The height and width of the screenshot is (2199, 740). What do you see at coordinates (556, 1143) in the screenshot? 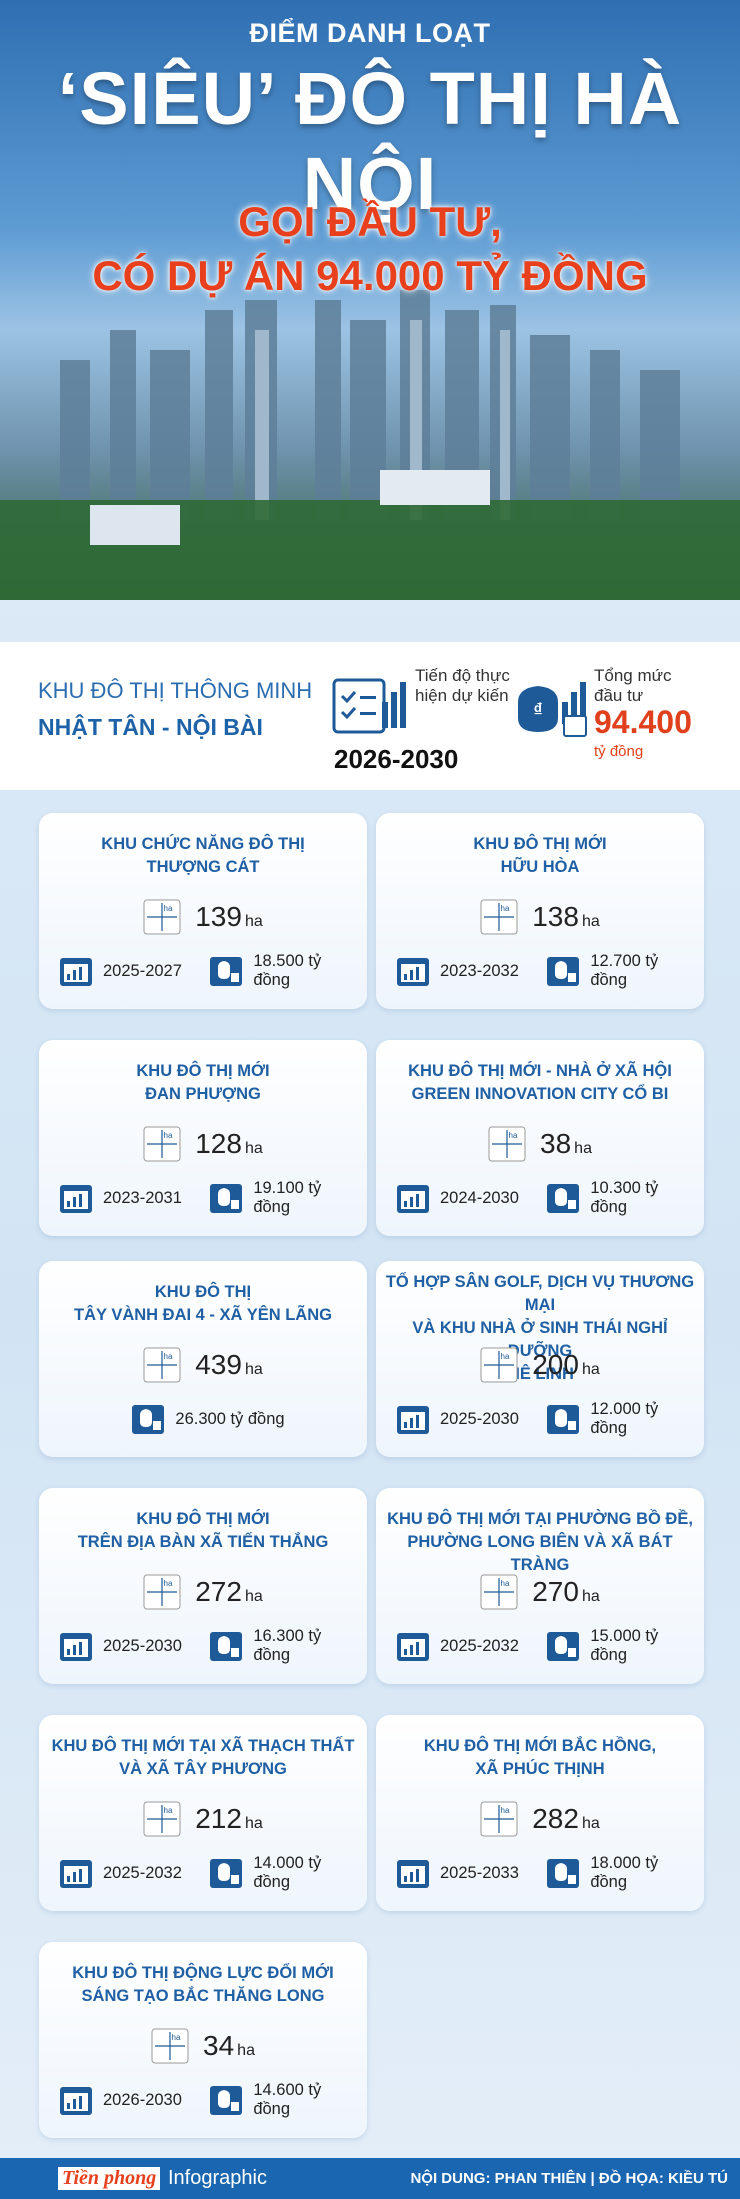
I see `area-number: 38` at bounding box center [556, 1143].